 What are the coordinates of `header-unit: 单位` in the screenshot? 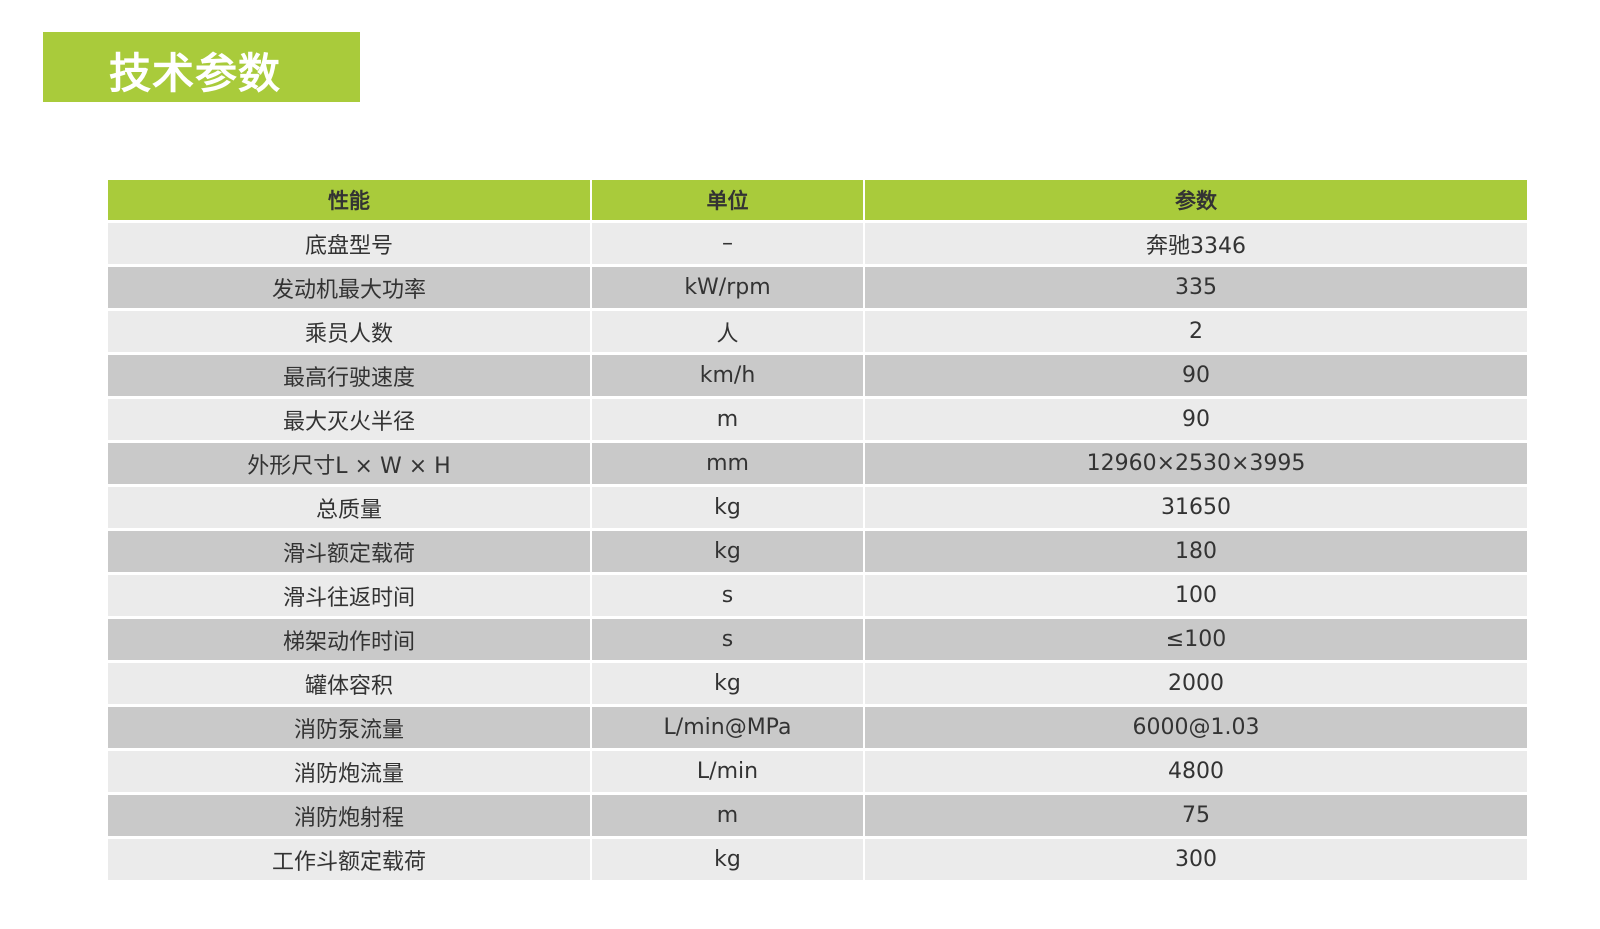 It's located at (727, 200).